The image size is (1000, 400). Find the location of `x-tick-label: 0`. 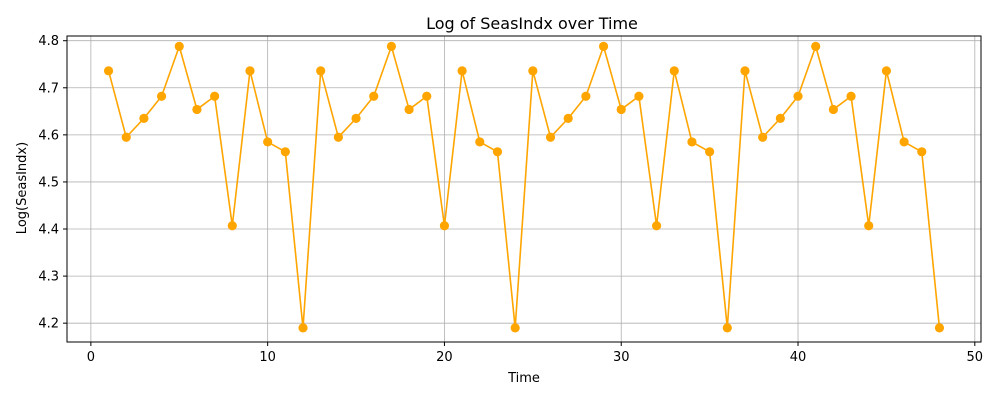

x-tick-label: 0 is located at coordinates (91, 357).